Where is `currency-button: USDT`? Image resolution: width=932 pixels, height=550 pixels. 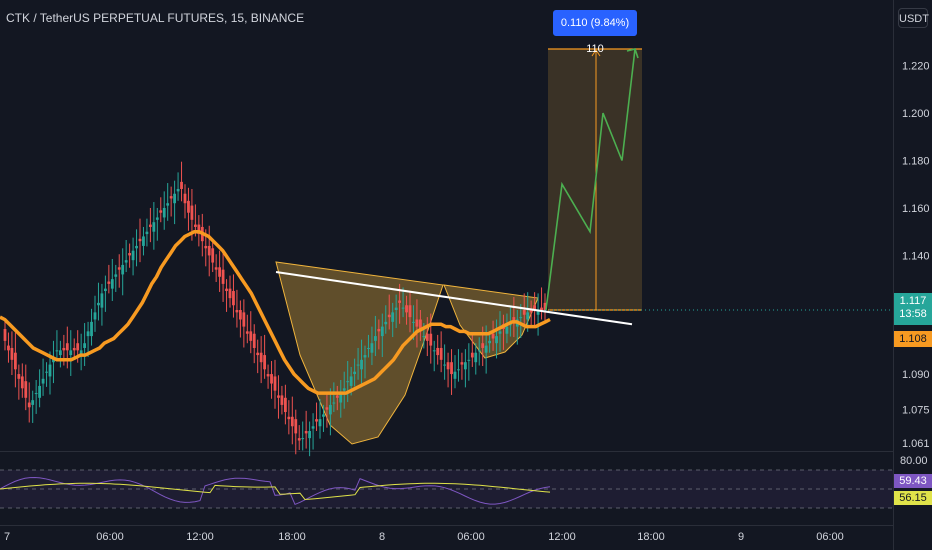 currency-button: USDT is located at coordinates (913, 18).